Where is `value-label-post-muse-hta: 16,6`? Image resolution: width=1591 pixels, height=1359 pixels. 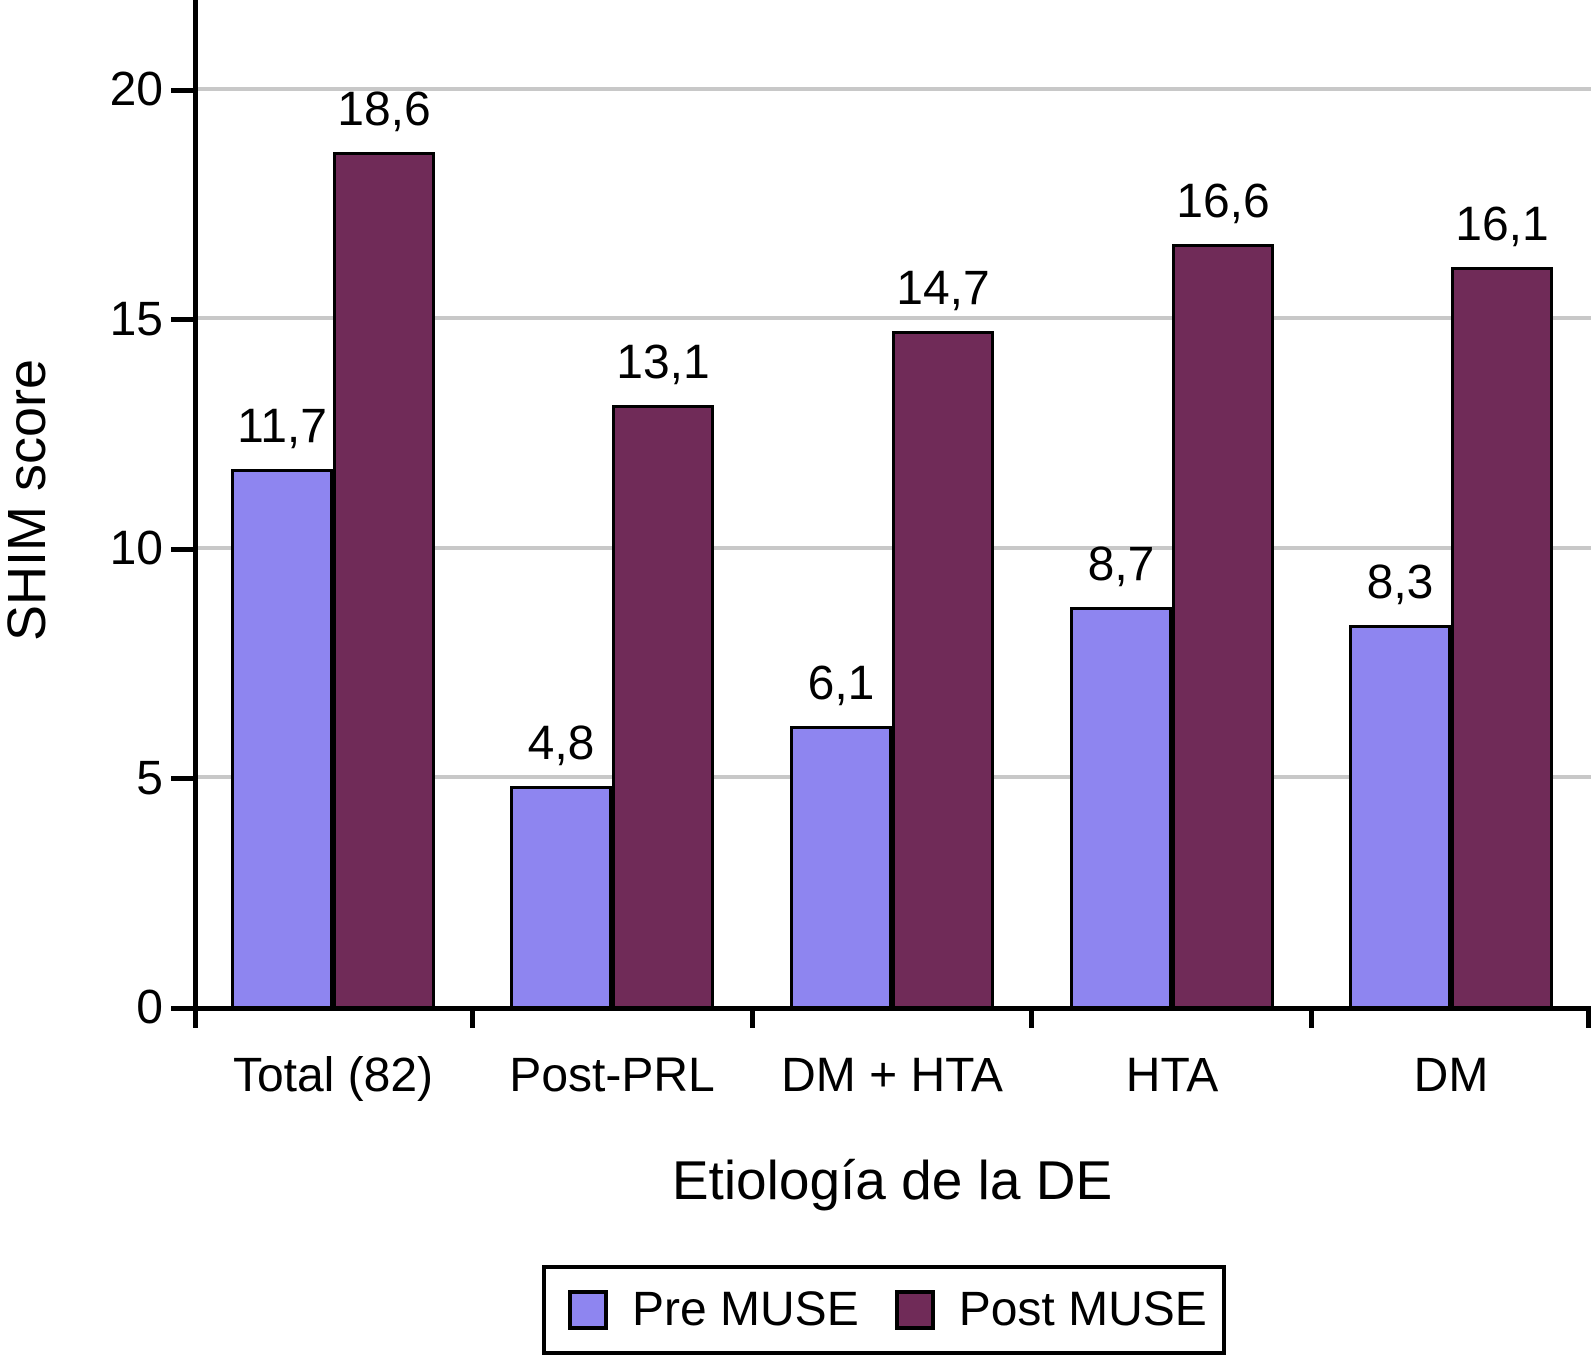 value-label-post-muse-hta: 16,6 is located at coordinates (1223, 201).